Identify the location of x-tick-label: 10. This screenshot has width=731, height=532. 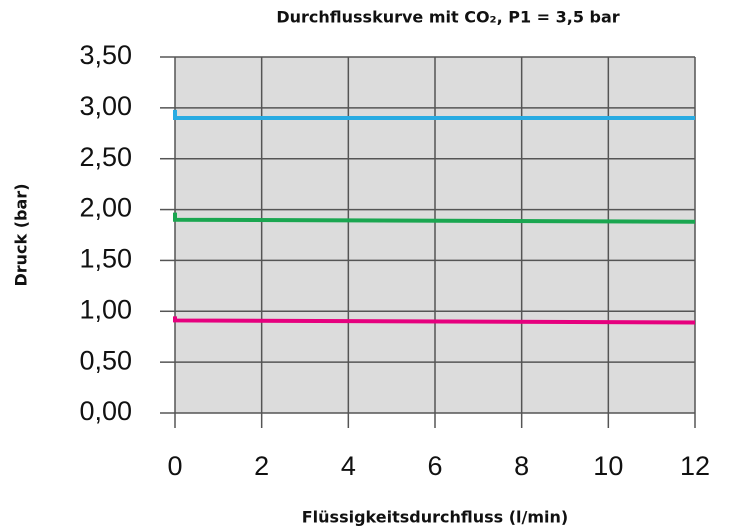
(608, 466).